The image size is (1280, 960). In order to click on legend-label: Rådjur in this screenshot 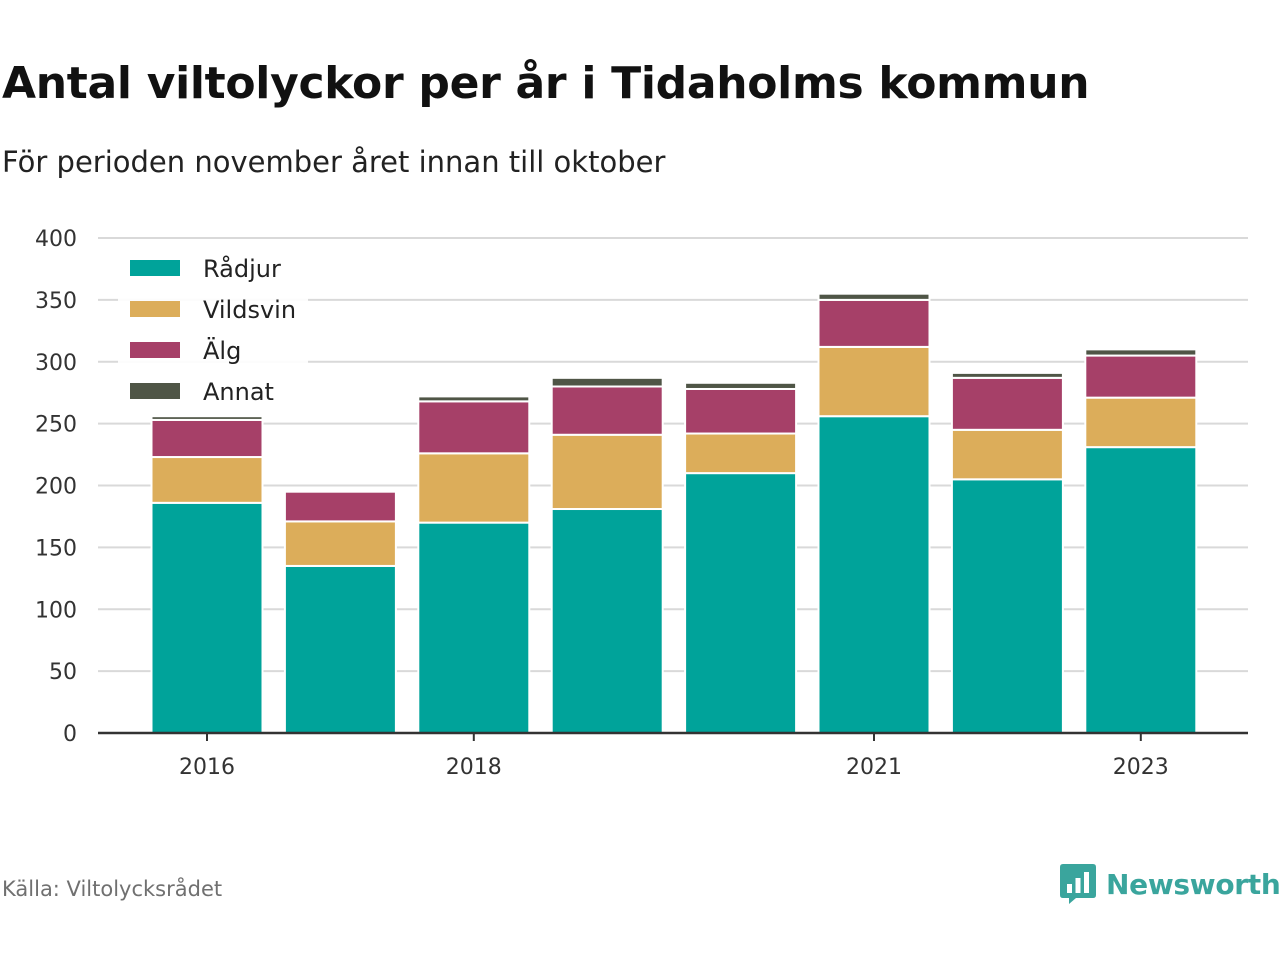, I will do `click(242, 268)`.